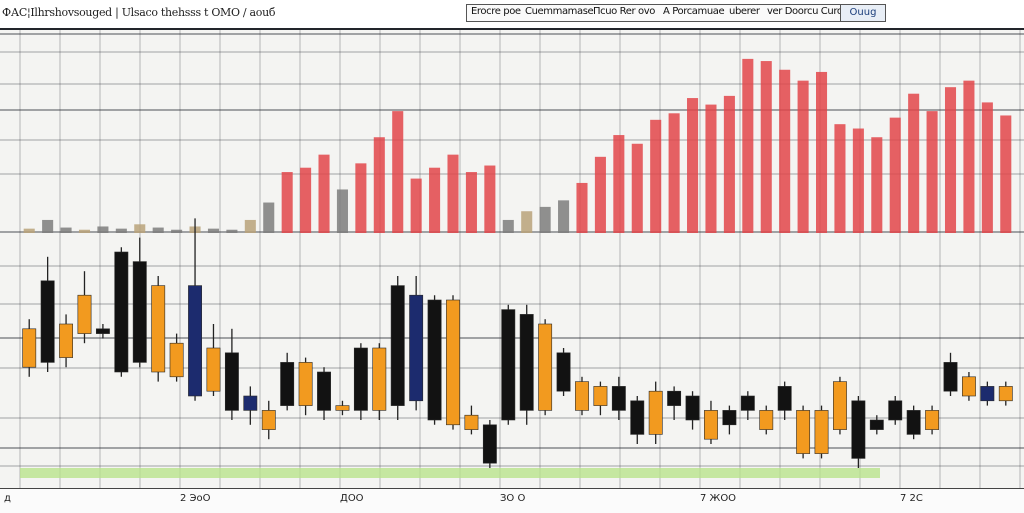  Describe the element at coordinates (694, 11) in the screenshot. I see `toolbar-item-4: A Porcamuae` at that location.